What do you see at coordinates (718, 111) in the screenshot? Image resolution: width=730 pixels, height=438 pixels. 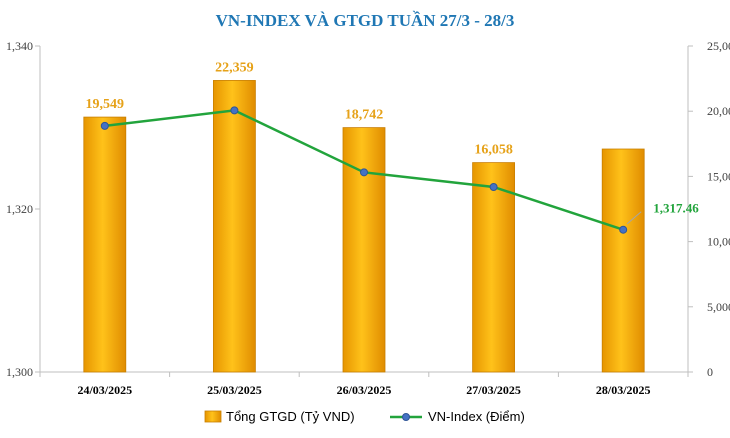 I see `right-tick-label: 20,000` at bounding box center [718, 111].